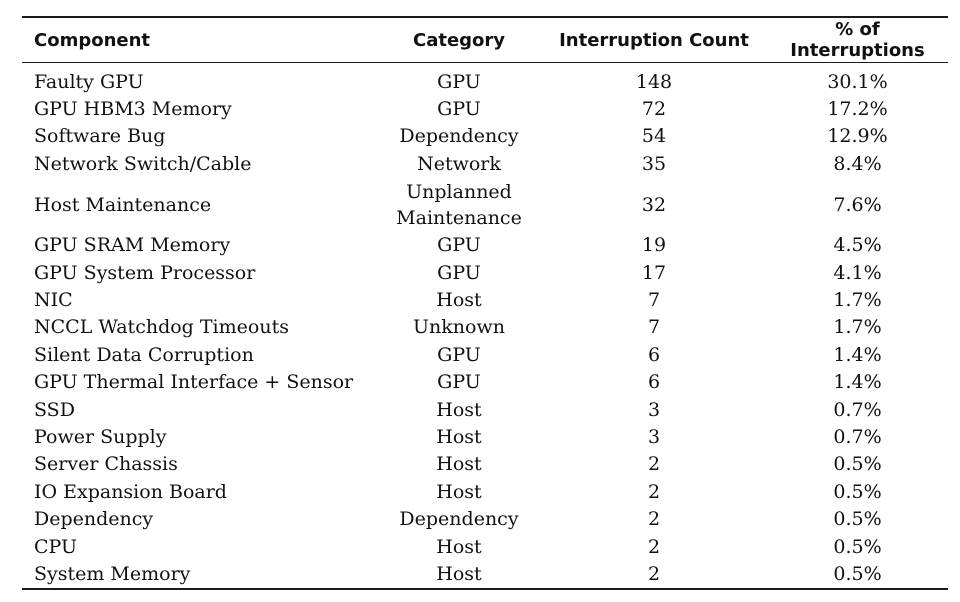  I want to click on table-row: GPU SRAM Memory GPU 19 4.5%, so click(485, 245).